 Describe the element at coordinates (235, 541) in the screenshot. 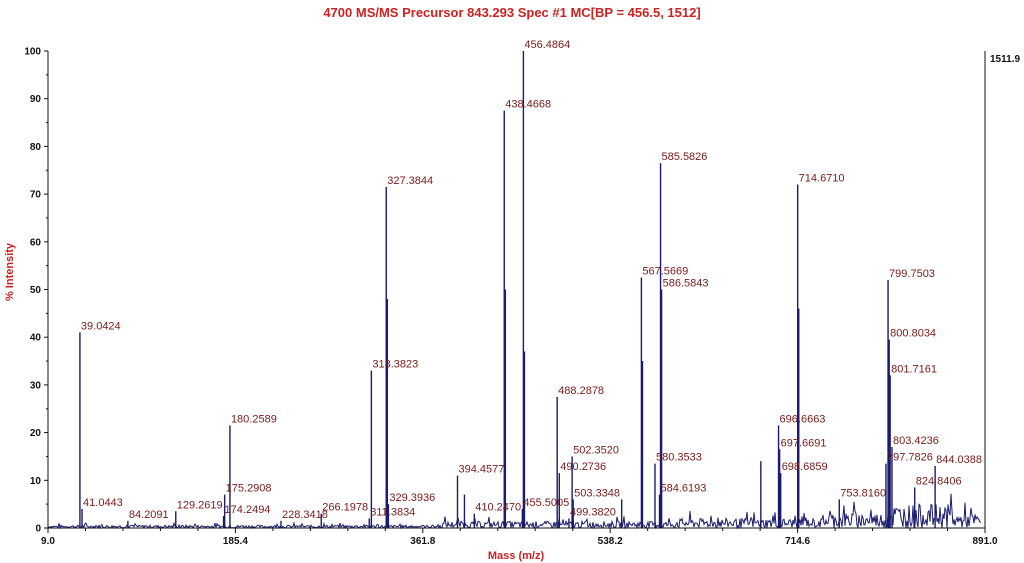

I see `x-tick-label: 185.4` at that location.